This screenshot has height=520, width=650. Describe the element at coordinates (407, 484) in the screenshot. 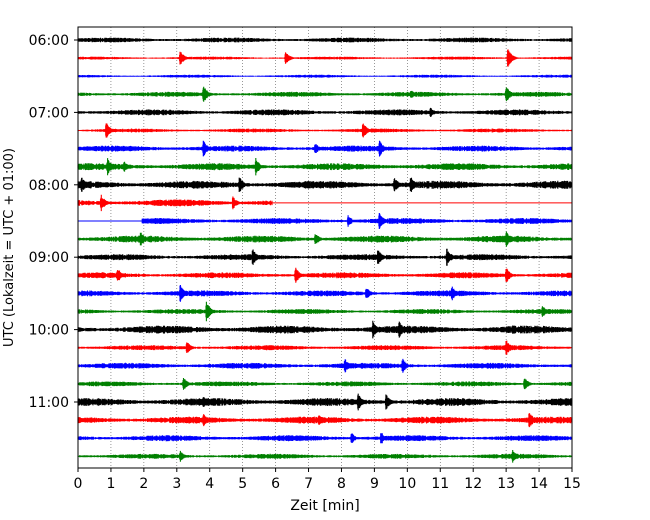

I see `x-tick-label: 10` at that location.